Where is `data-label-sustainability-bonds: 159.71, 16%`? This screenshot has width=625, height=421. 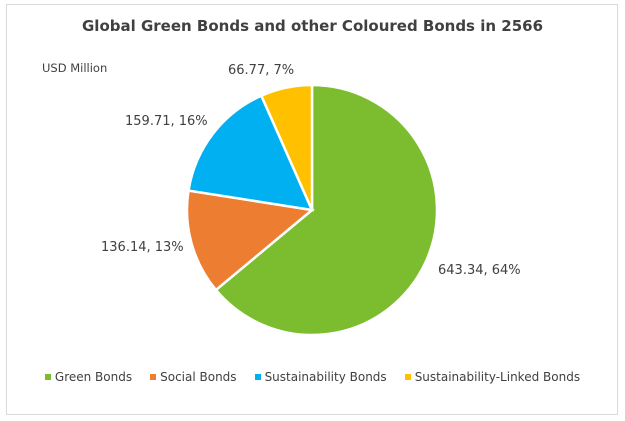 data-label-sustainability-bonds: 159.71, 16% is located at coordinates (166, 121).